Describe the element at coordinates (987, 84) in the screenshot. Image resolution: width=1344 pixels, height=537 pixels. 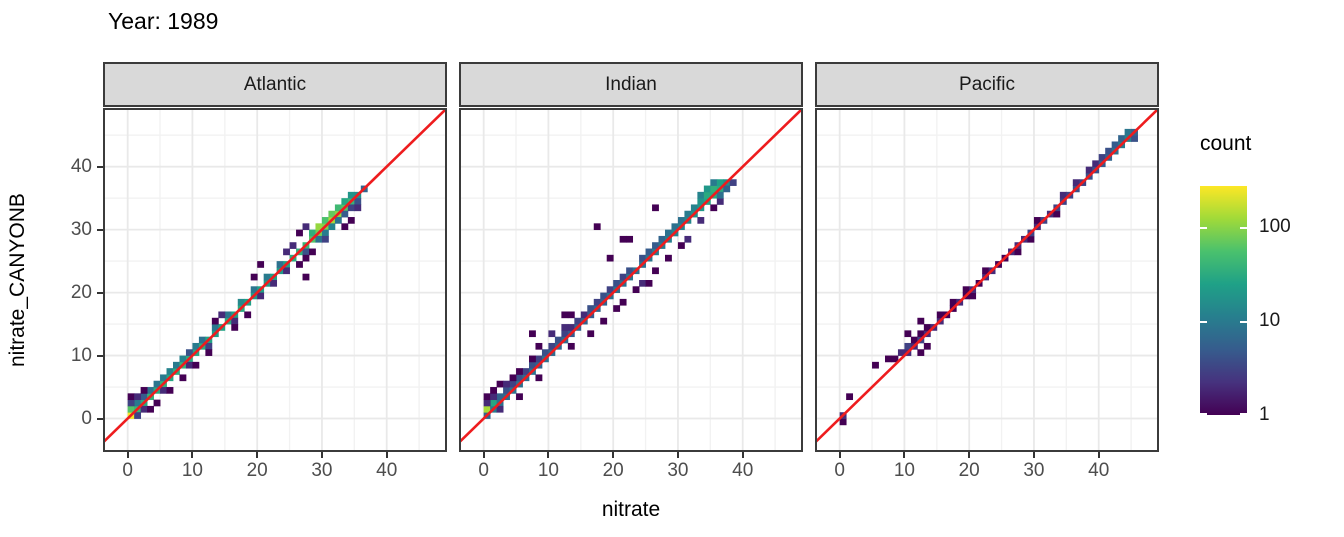
I see `facet-strip-label: Pacific` at that location.